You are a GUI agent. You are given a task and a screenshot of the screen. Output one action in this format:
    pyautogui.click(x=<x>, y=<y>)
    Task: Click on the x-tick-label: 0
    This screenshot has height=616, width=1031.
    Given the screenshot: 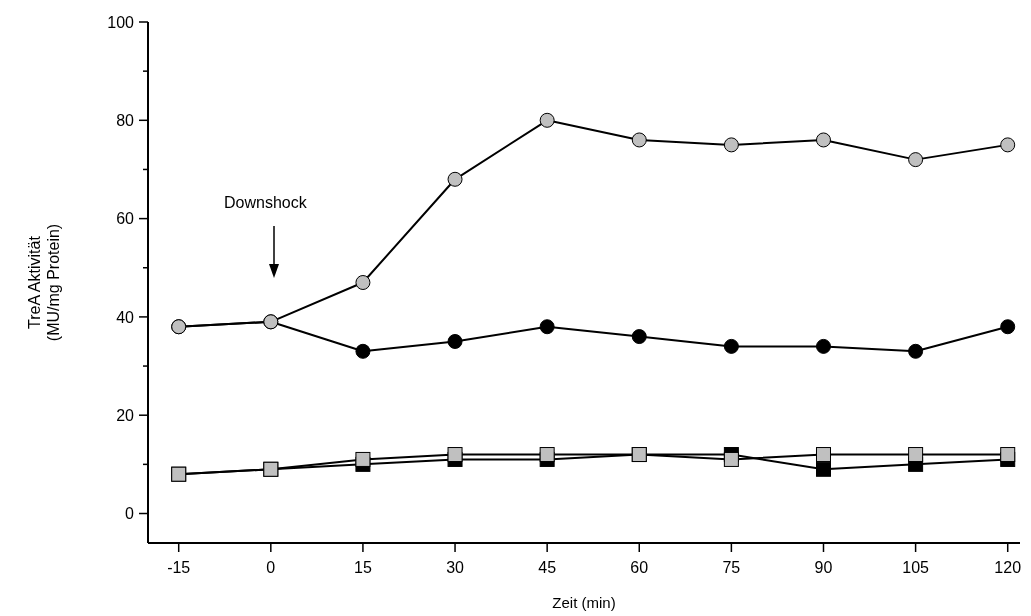 What is the action you would take?
    pyautogui.click(x=271, y=567)
    